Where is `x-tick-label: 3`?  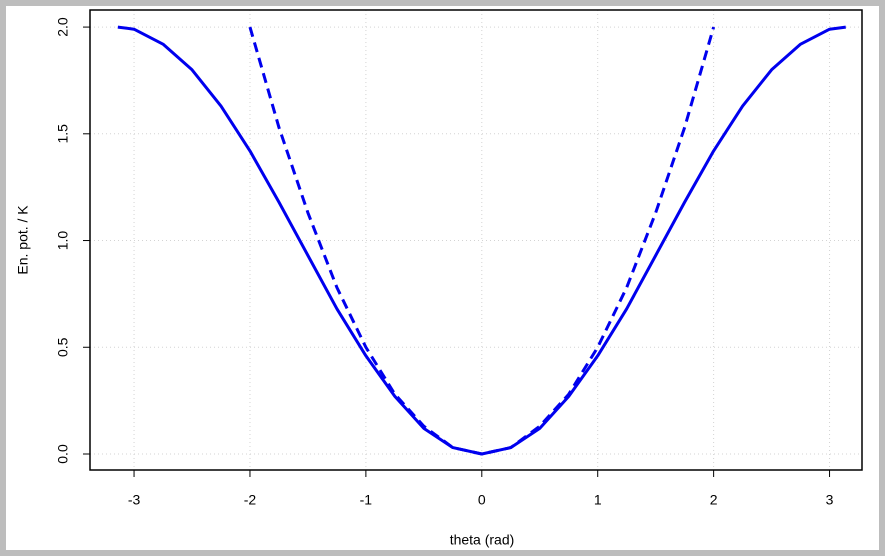
x-tick-label: 3 is located at coordinates (830, 500).